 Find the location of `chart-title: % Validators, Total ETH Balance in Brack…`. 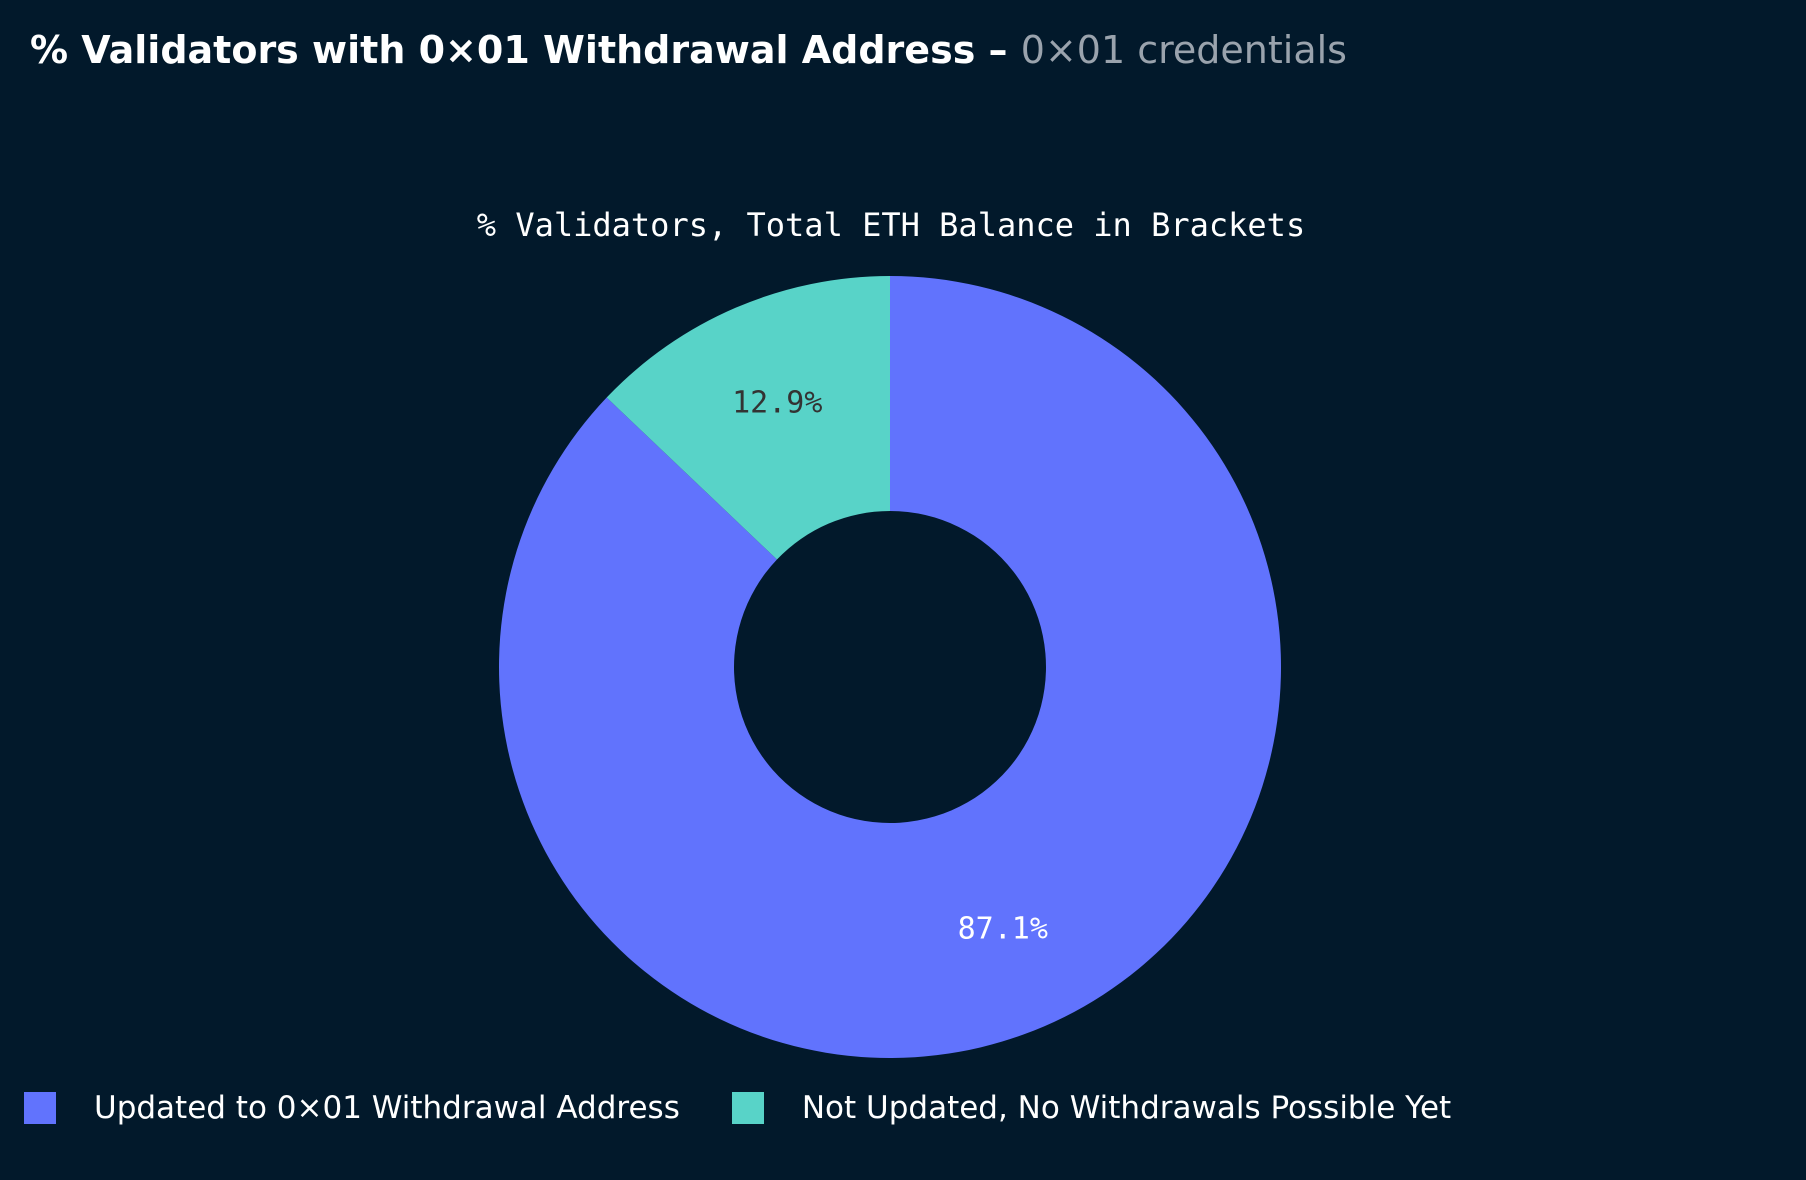

chart-title: % Validators, Total ETH Balance in Brack… is located at coordinates (891, 225).